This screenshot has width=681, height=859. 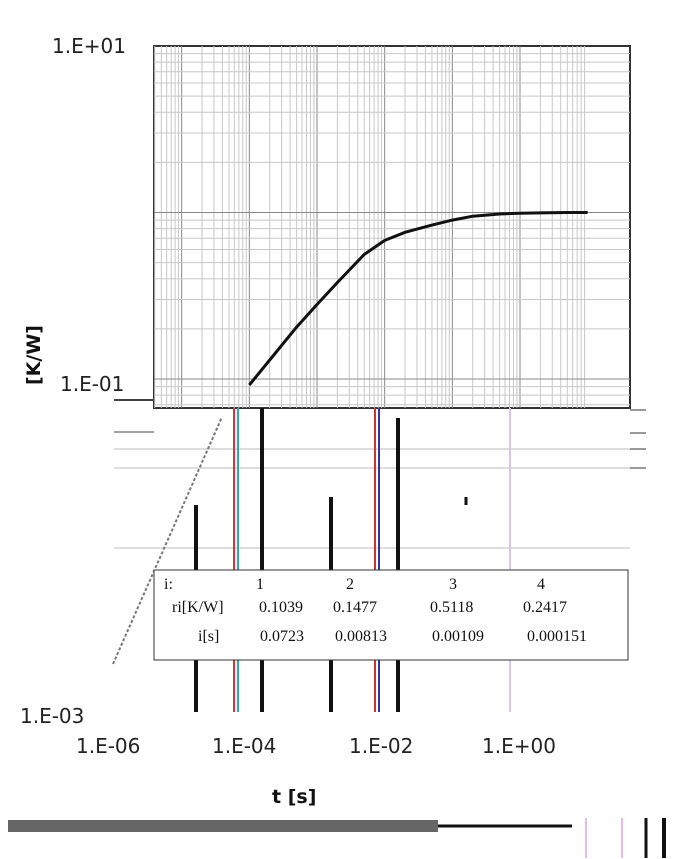 I want to click on y-axis-title: [K/W], so click(x=34, y=355).